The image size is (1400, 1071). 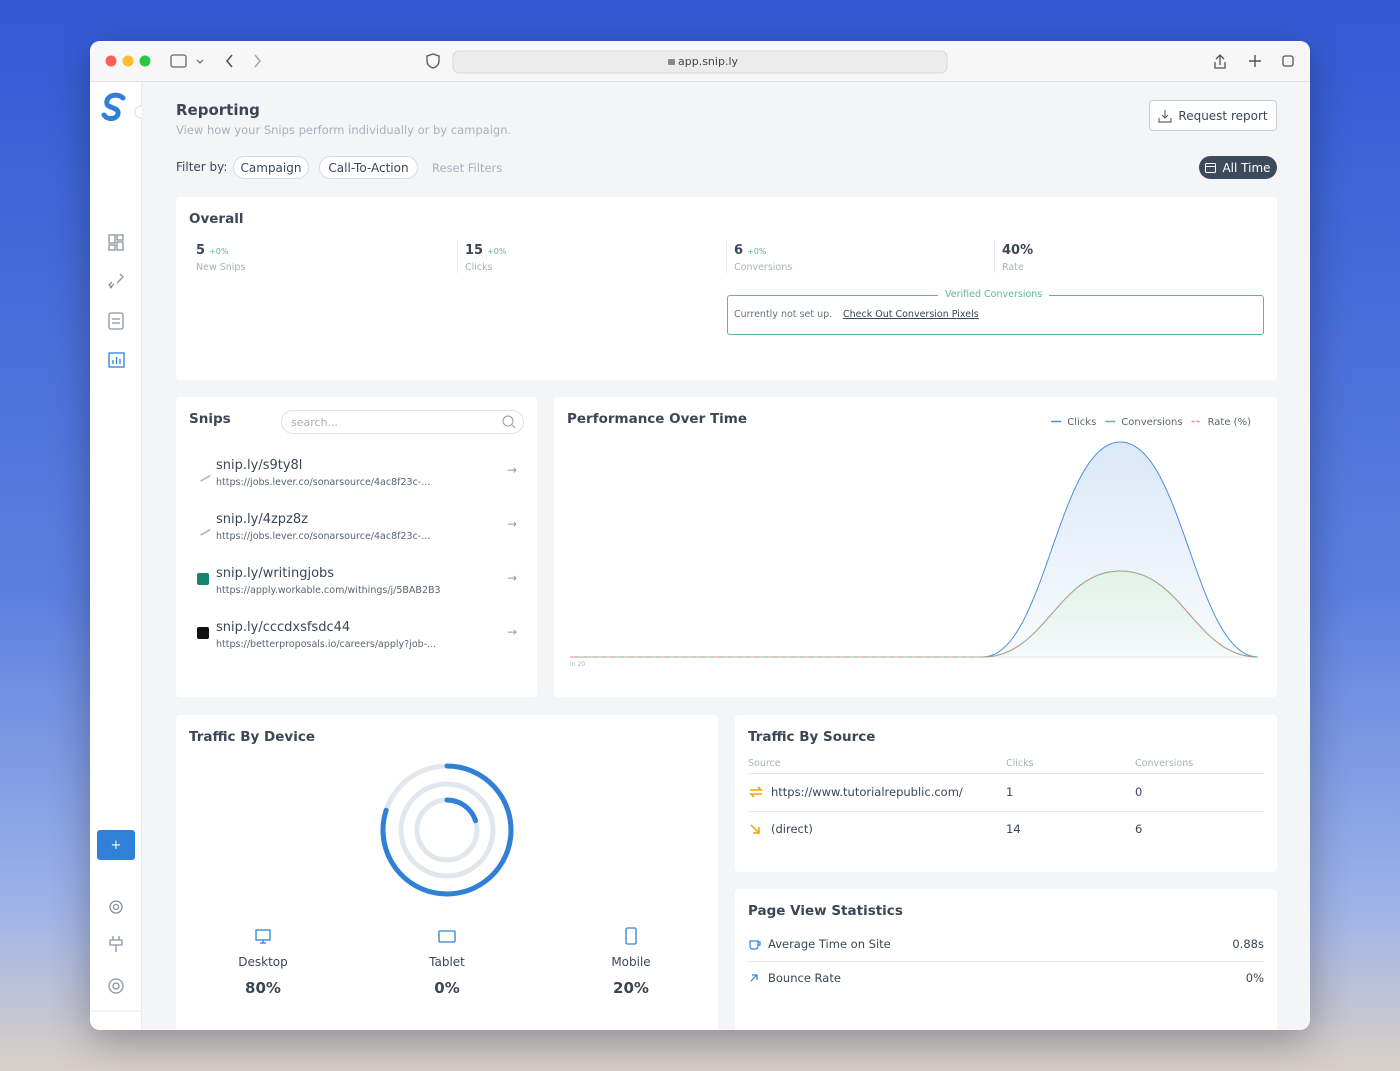 I want to click on lock-icon, so click(x=671, y=62).